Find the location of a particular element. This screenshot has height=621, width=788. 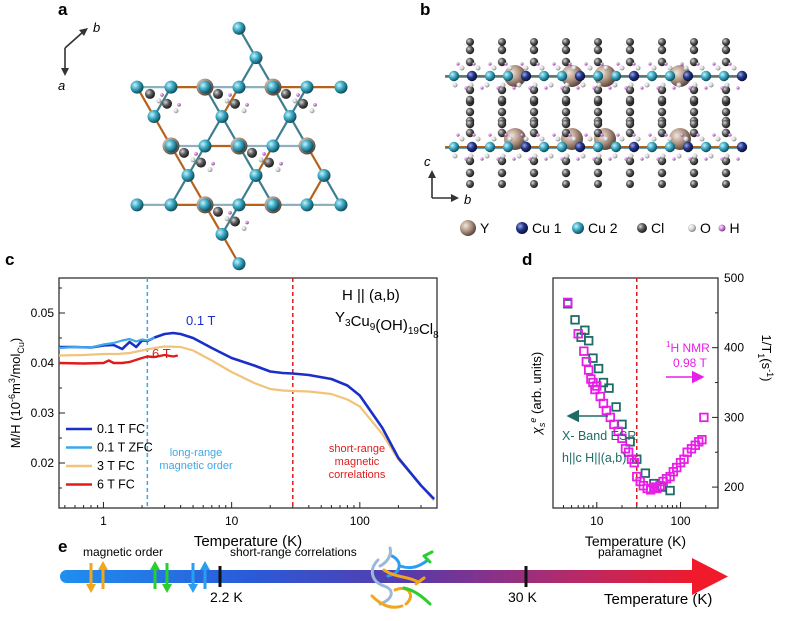

y-right-tick-label: 400 is located at coordinates (734, 348).